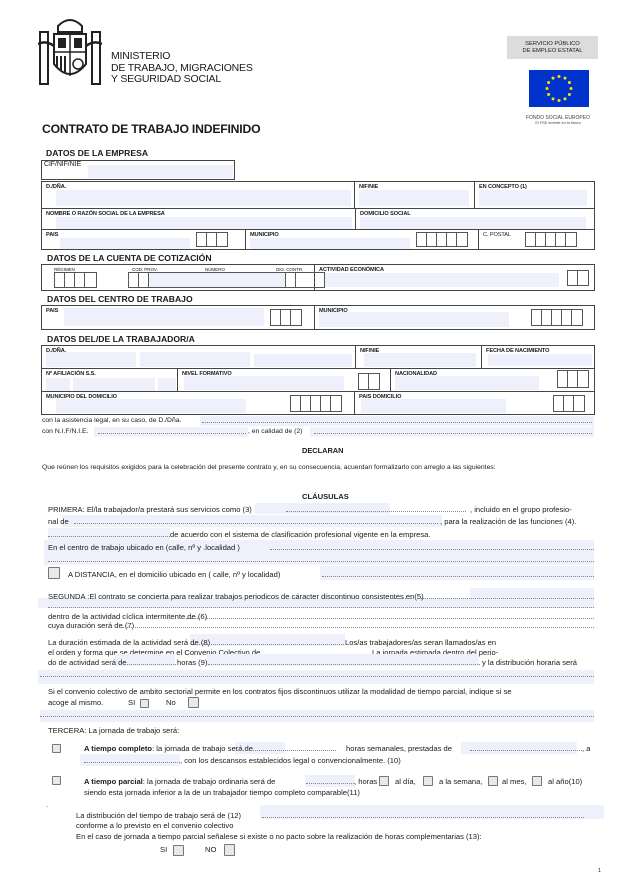 Image resolution: width=635 pixels, height=875 pixels. Describe the element at coordinates (109, 534) in the screenshot. I see `funciones-input` at that location.